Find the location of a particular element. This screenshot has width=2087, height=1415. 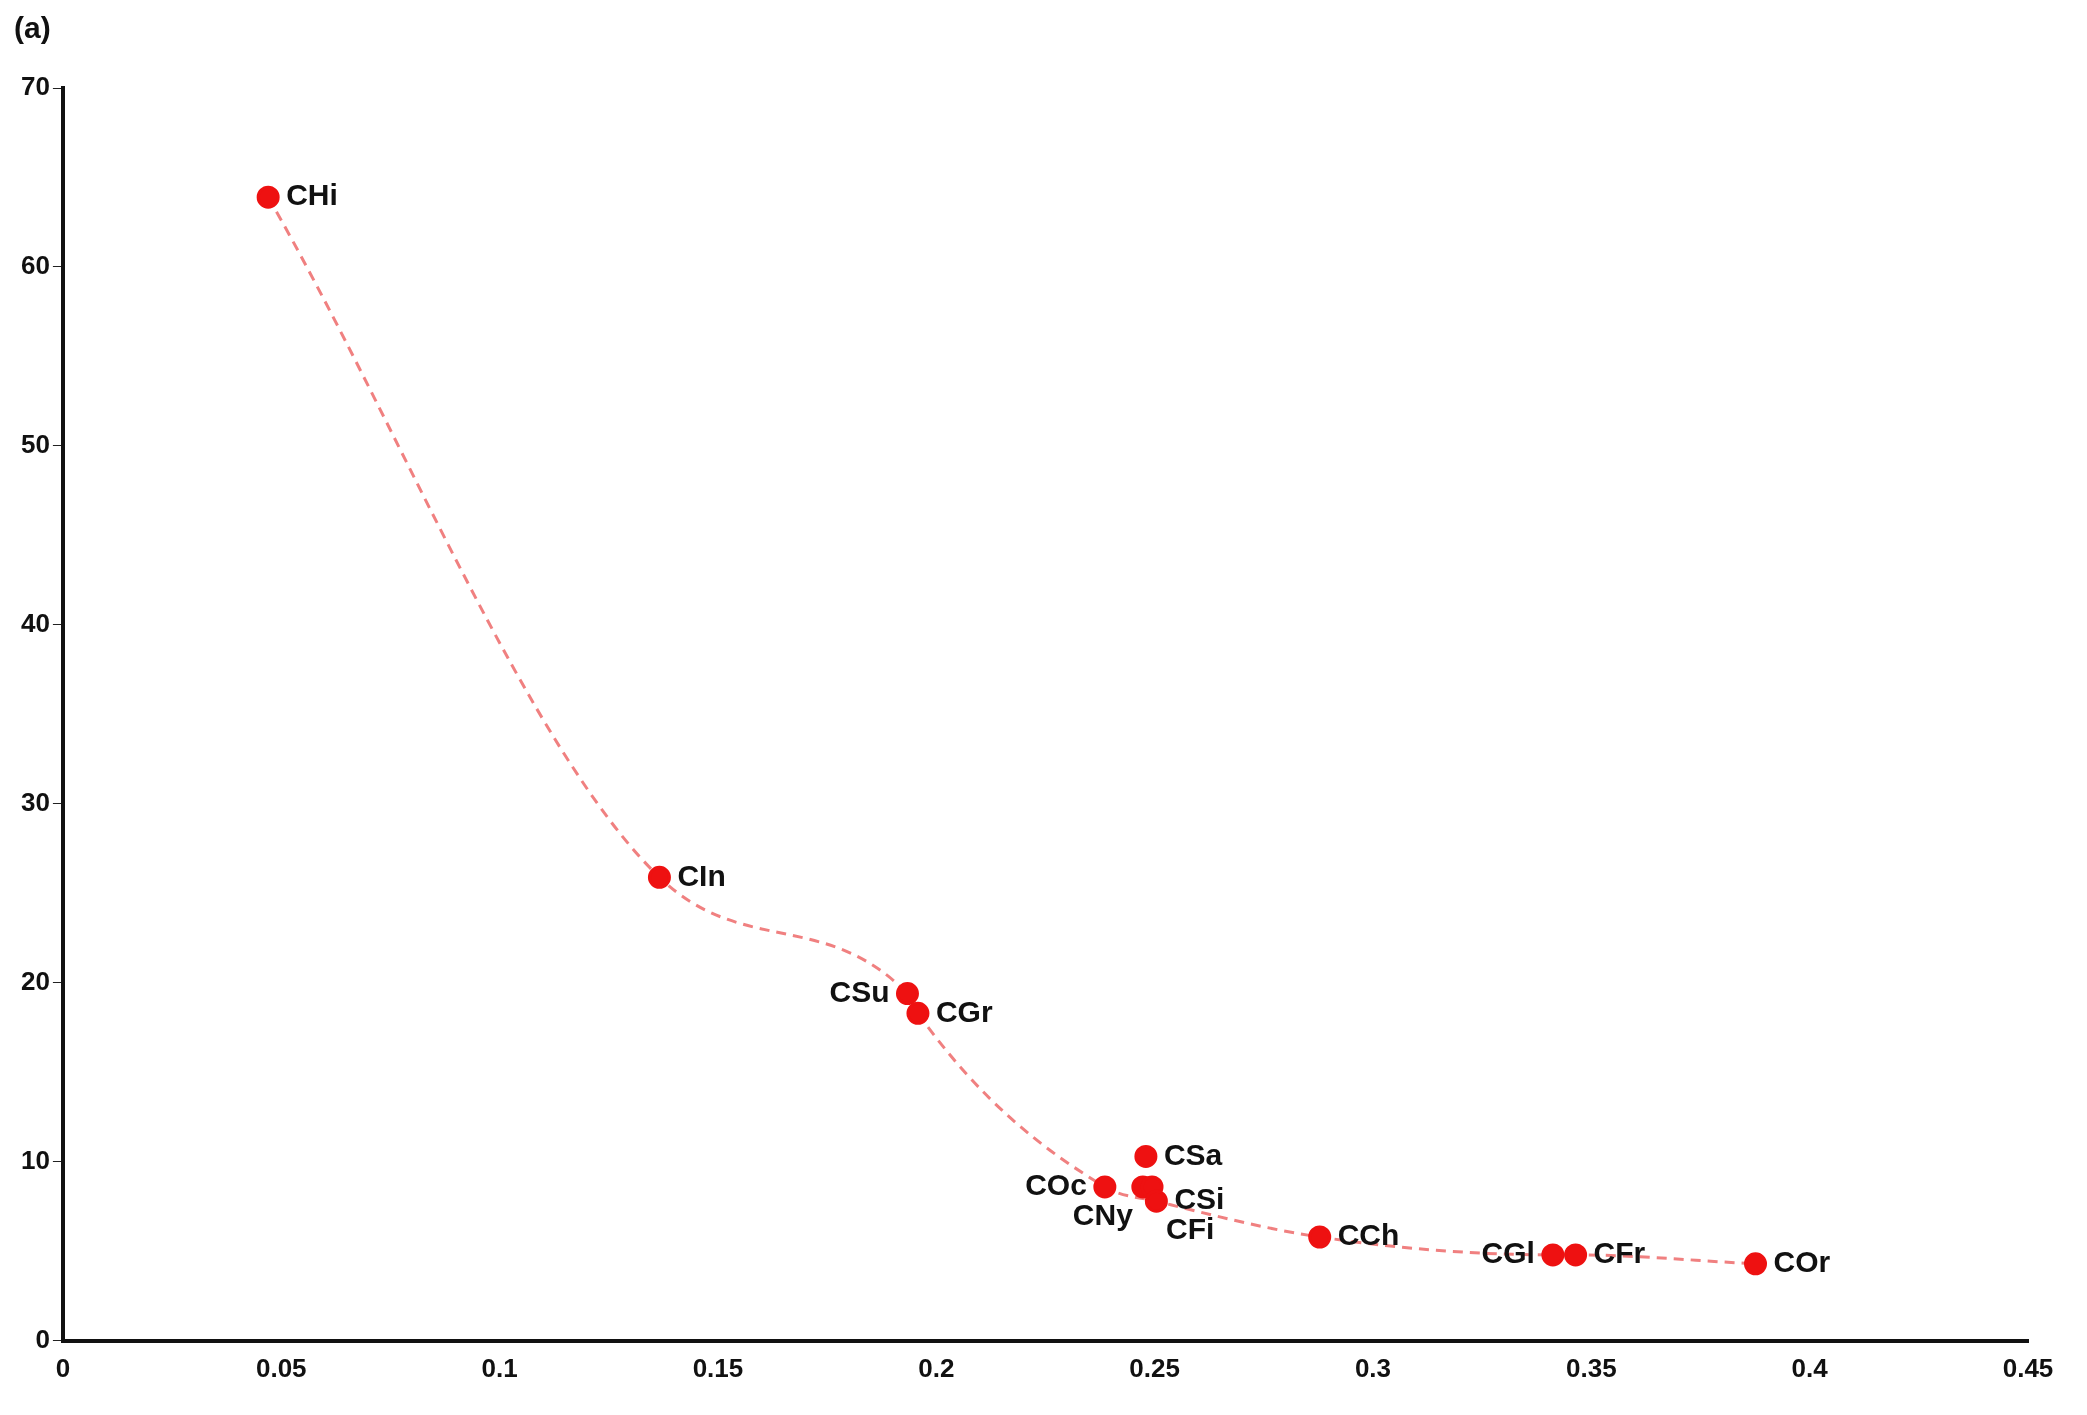

x-tick-label: 0.1 is located at coordinates (499, 1367).